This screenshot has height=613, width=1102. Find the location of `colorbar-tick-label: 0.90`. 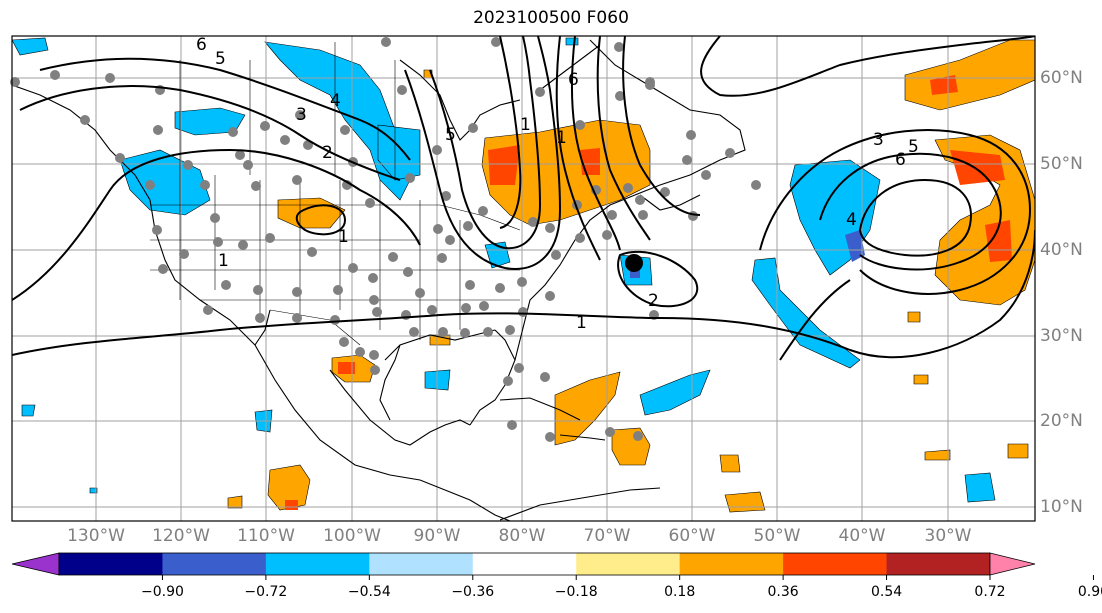

colorbar-tick-label: 0.90 is located at coordinates (1089, 592).